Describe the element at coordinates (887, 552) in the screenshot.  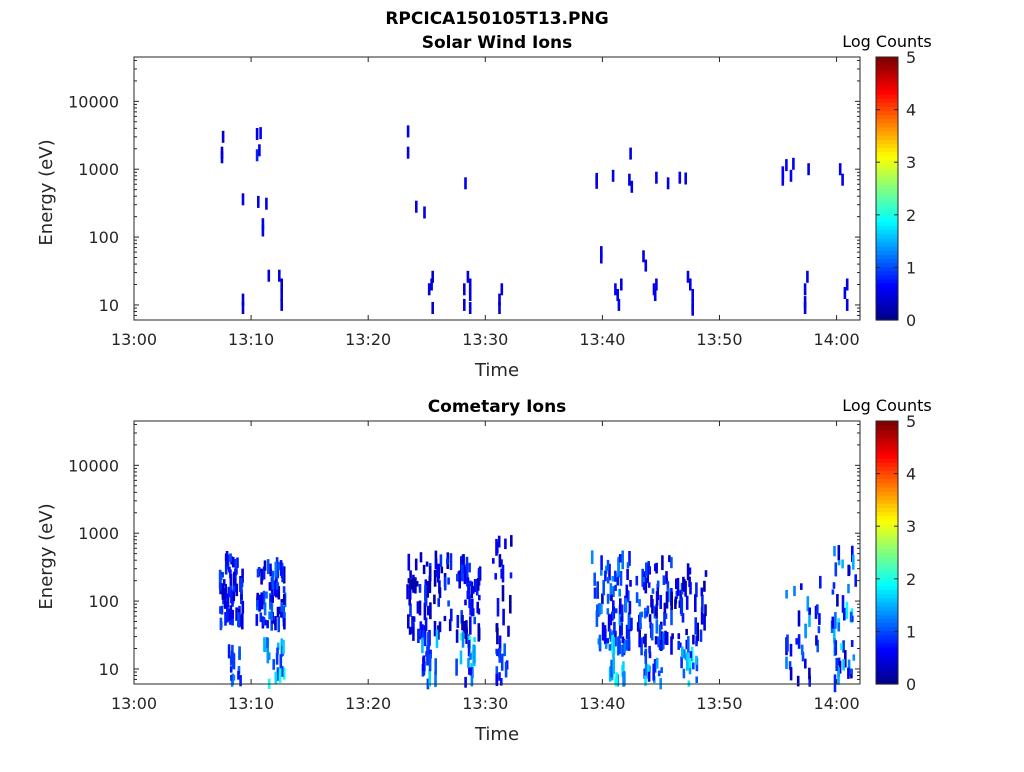
I see `colorbar-frame` at that location.